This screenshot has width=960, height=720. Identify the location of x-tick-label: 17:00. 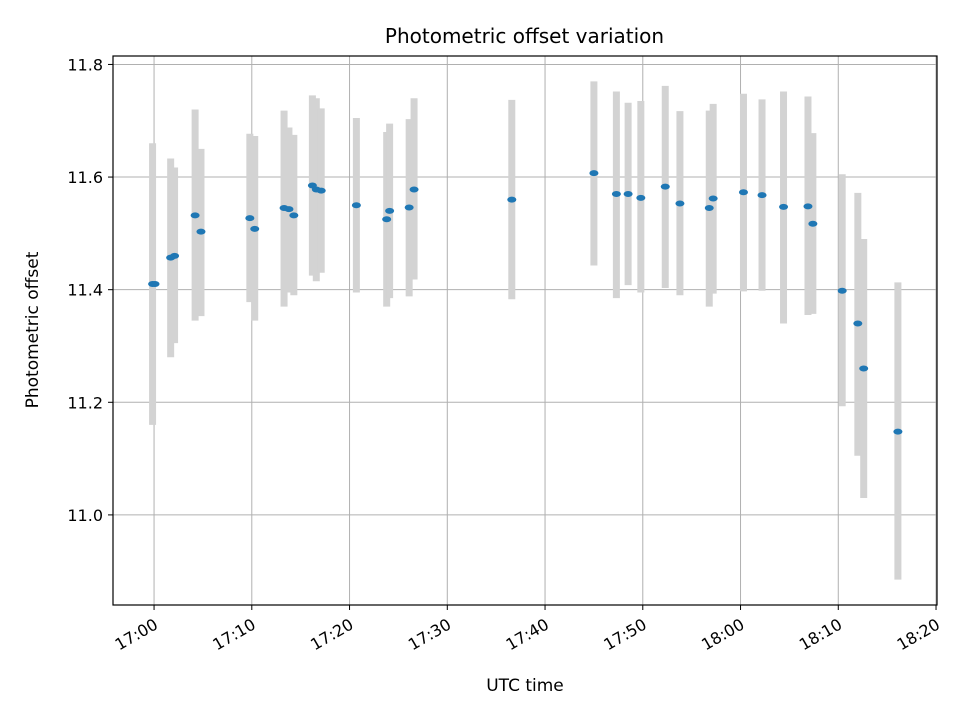
(136, 635).